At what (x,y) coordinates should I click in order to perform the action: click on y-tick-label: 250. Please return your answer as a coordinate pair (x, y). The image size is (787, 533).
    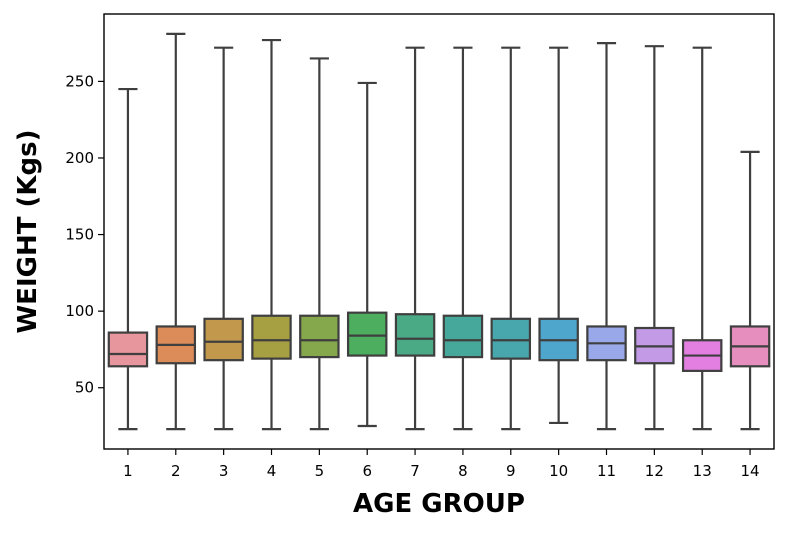
    Looking at the image, I should click on (79, 81).